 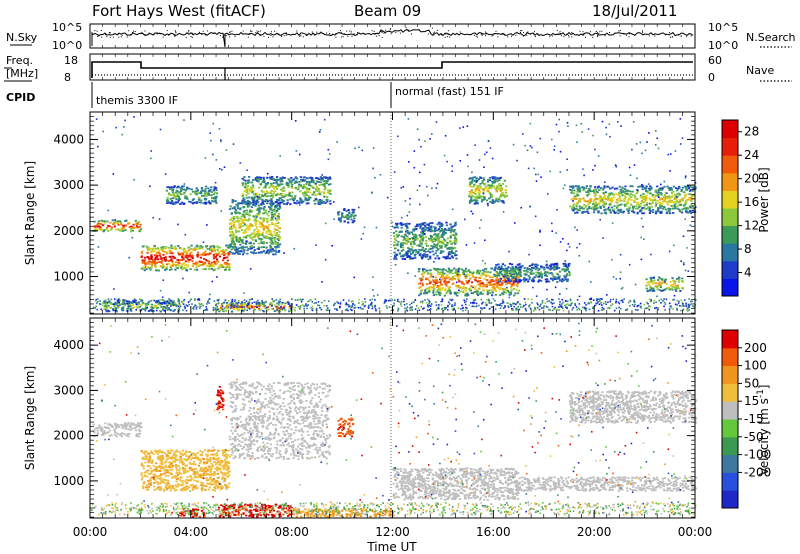 I want to click on nave-tick-bottom: 0, so click(x=711, y=77).